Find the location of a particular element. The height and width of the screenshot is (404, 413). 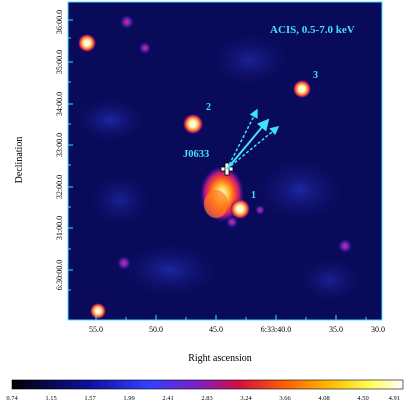

x-axis-label: Right ascension is located at coordinates (220, 358).